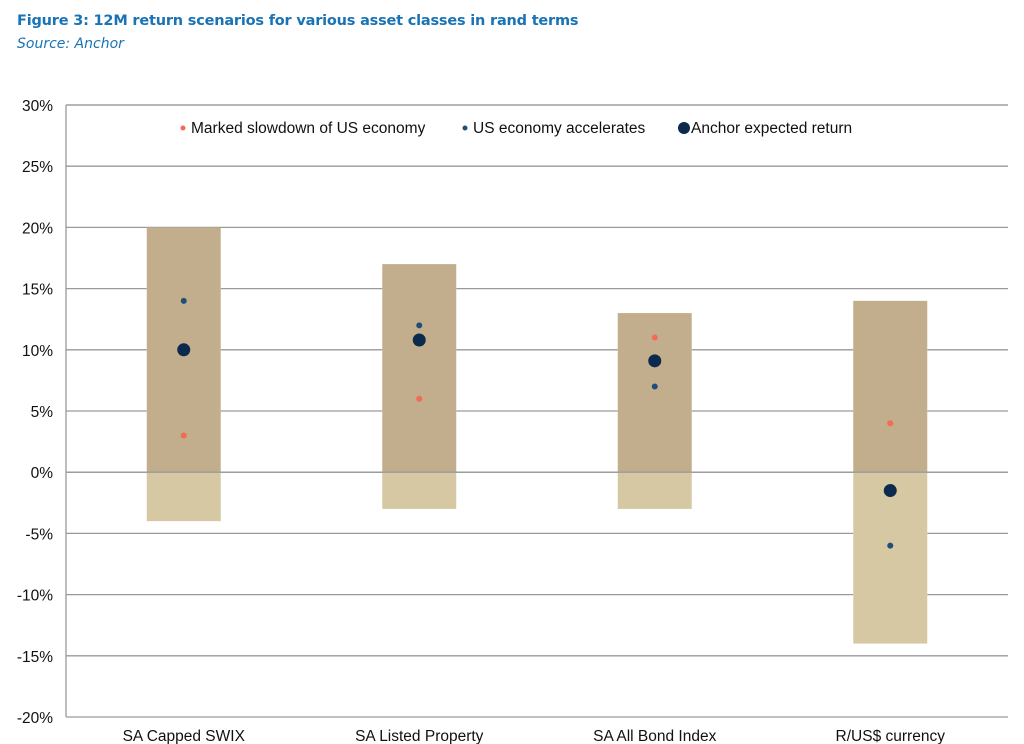 The width and height of the screenshot is (1024, 744). I want to click on y-tick-label: 0%, so click(42, 473).